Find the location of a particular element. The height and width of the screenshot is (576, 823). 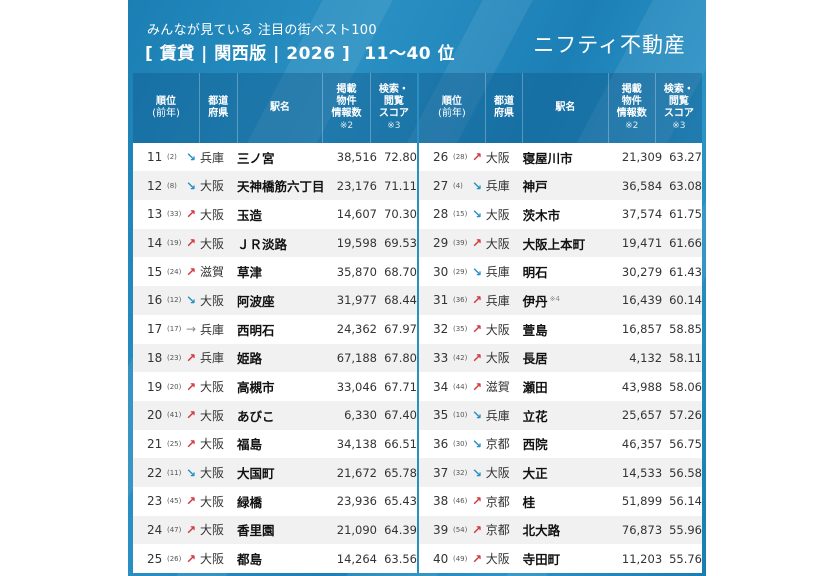

station-name: 西院 is located at coordinates (535, 445).